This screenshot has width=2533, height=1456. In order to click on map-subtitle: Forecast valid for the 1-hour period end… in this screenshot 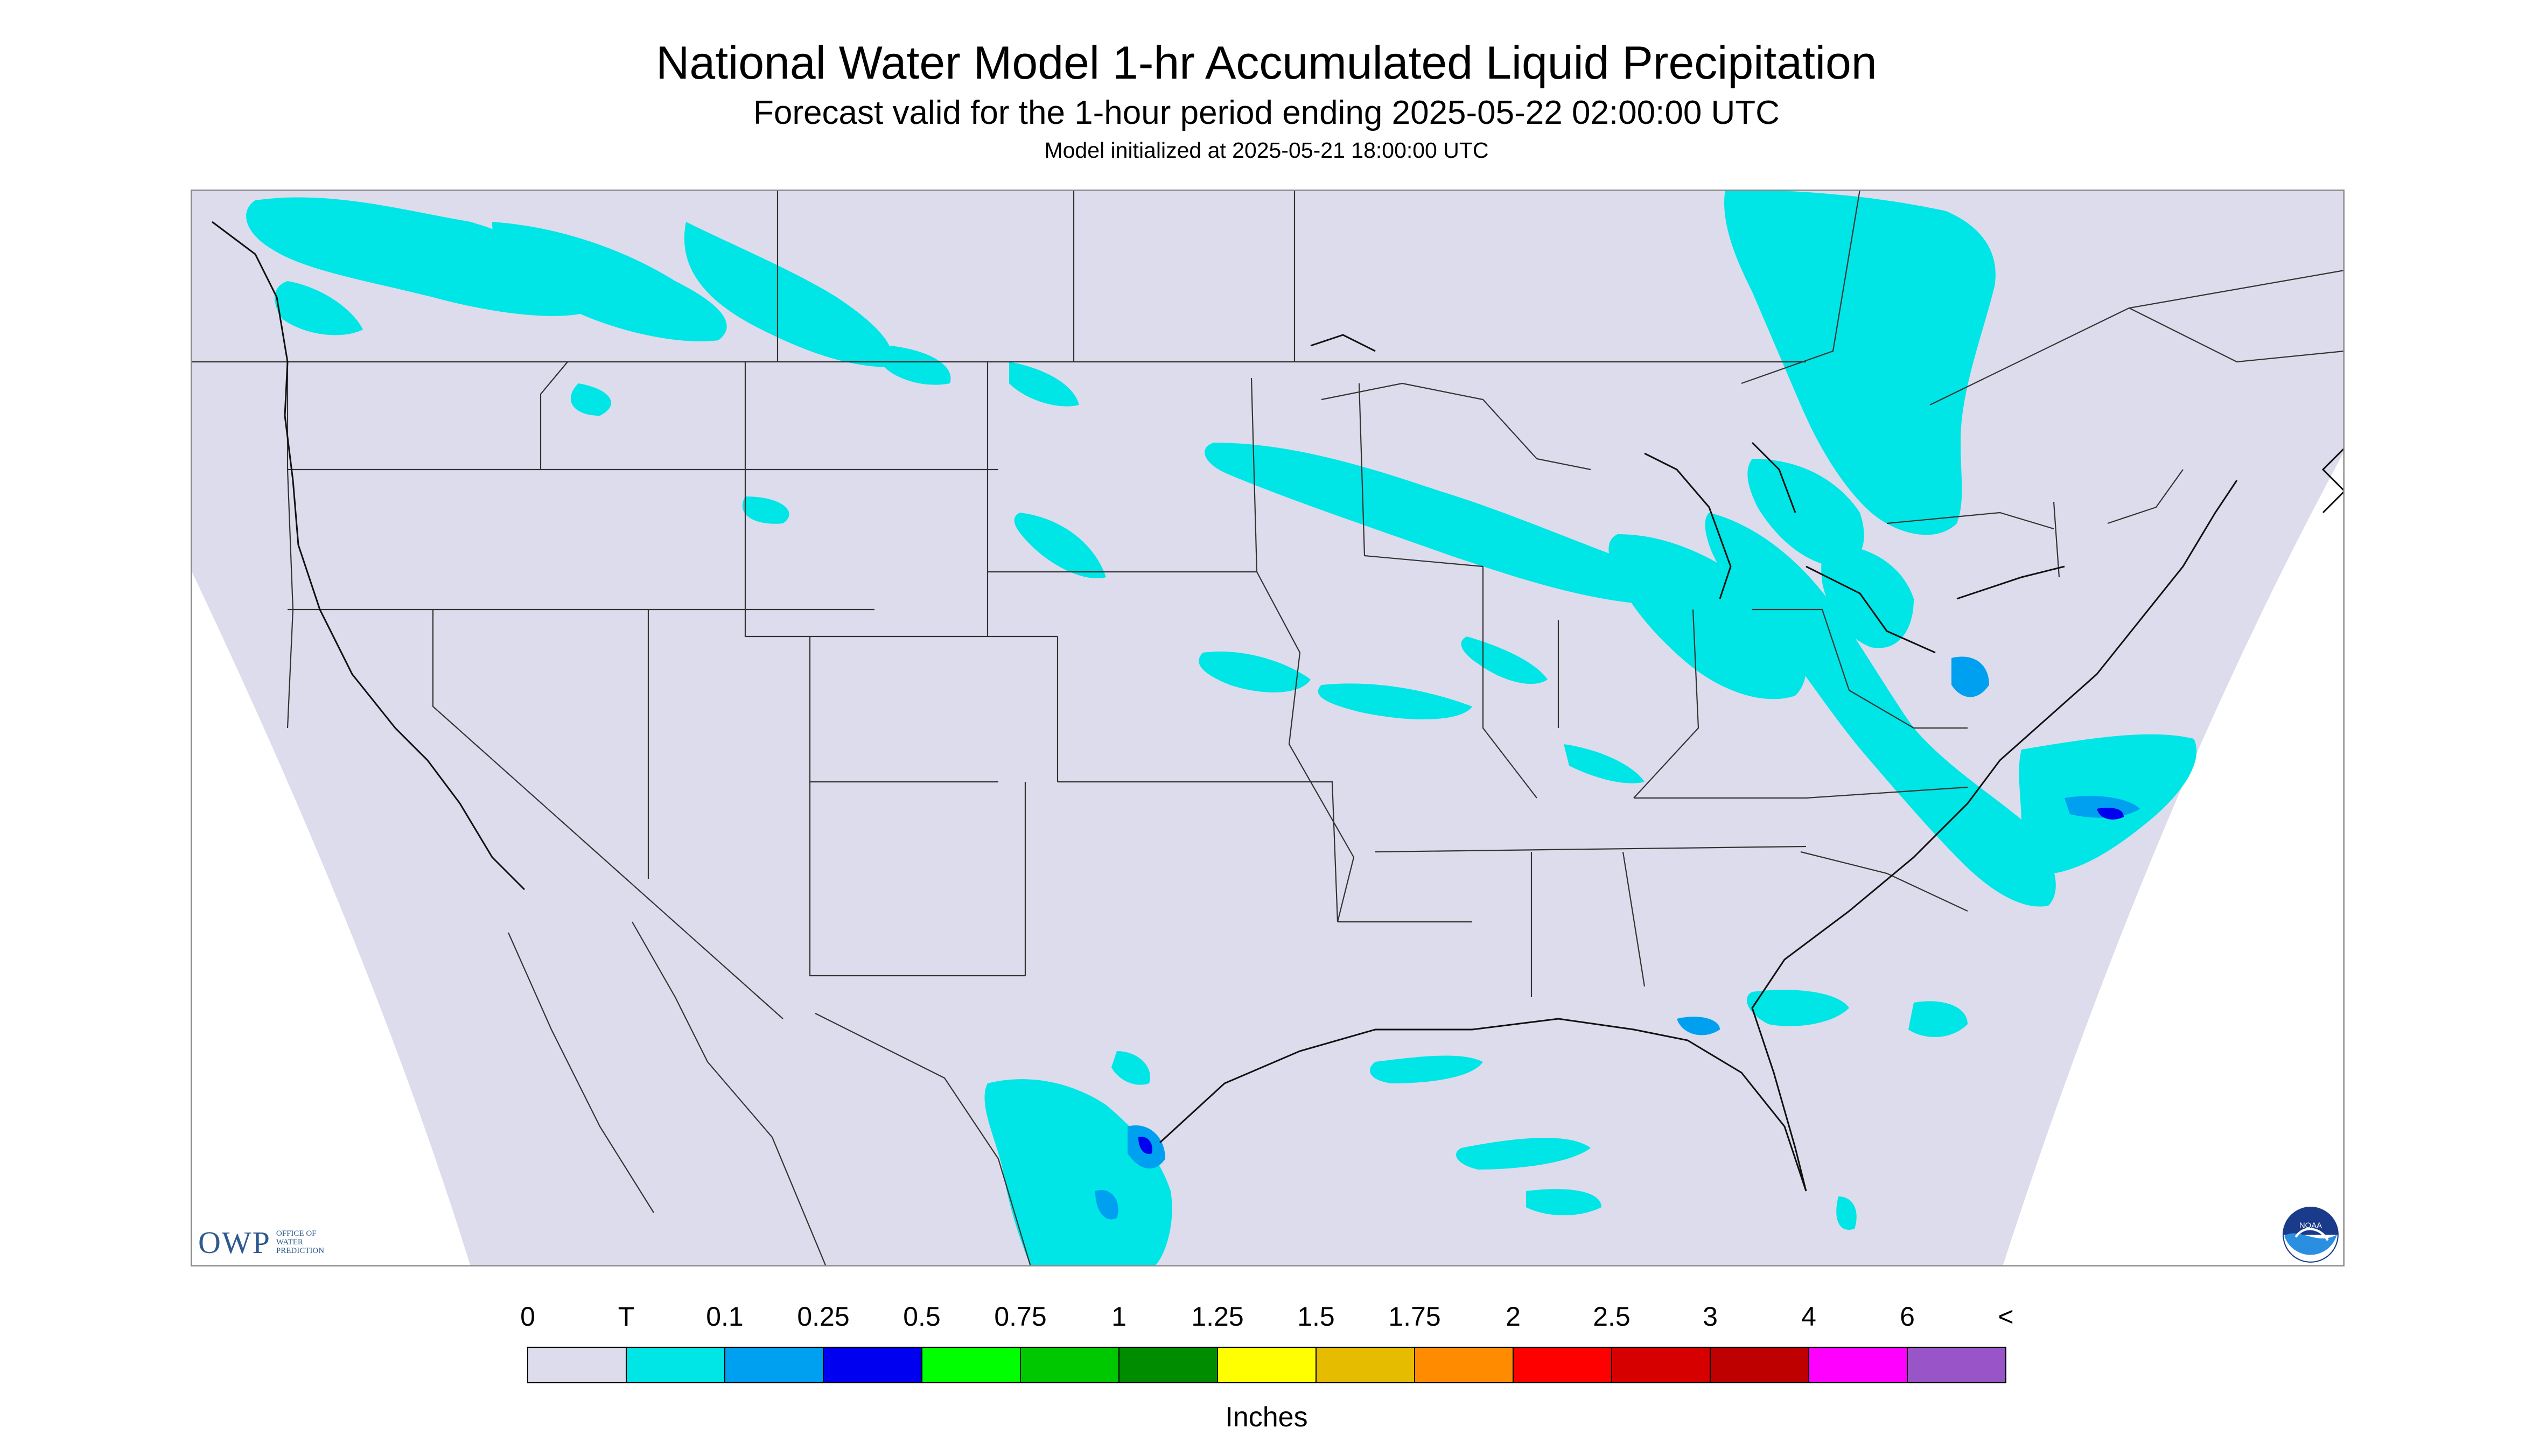, I will do `click(1266, 112)`.